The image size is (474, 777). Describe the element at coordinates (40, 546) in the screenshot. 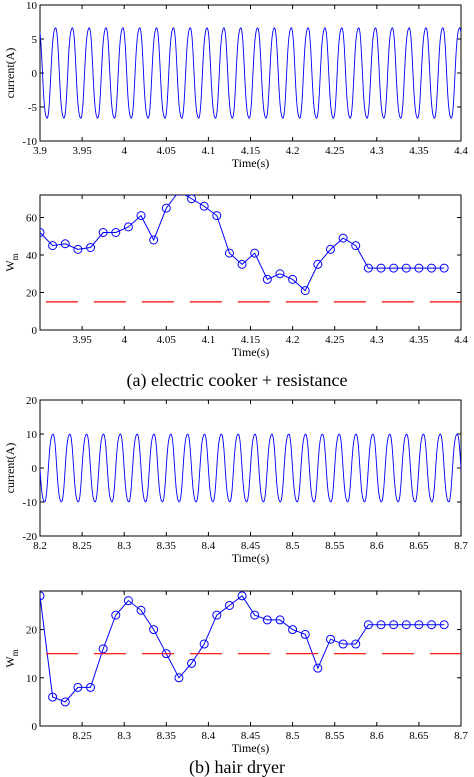

I see `x-tick-label: 8.2` at that location.